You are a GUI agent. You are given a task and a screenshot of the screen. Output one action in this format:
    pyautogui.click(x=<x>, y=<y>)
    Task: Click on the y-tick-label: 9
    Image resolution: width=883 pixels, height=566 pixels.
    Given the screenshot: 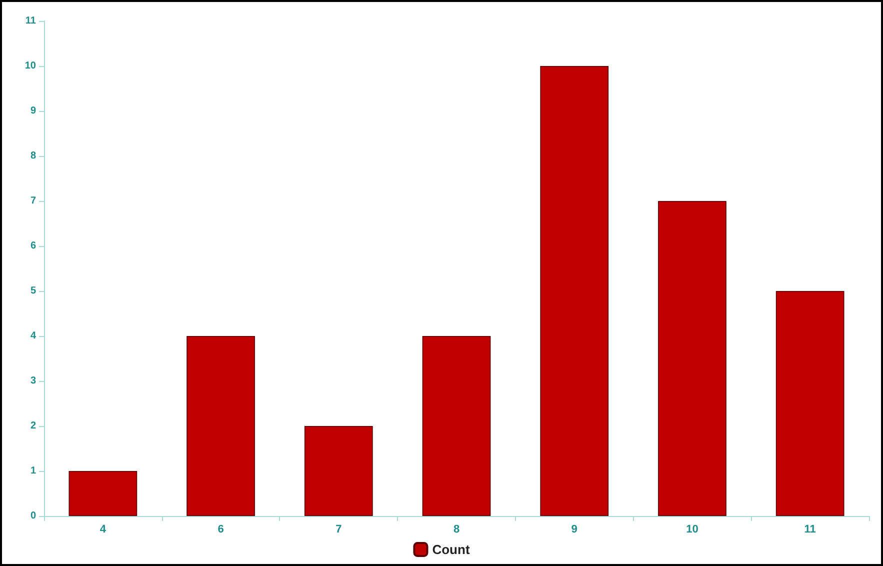 What is the action you would take?
    pyautogui.click(x=33, y=111)
    